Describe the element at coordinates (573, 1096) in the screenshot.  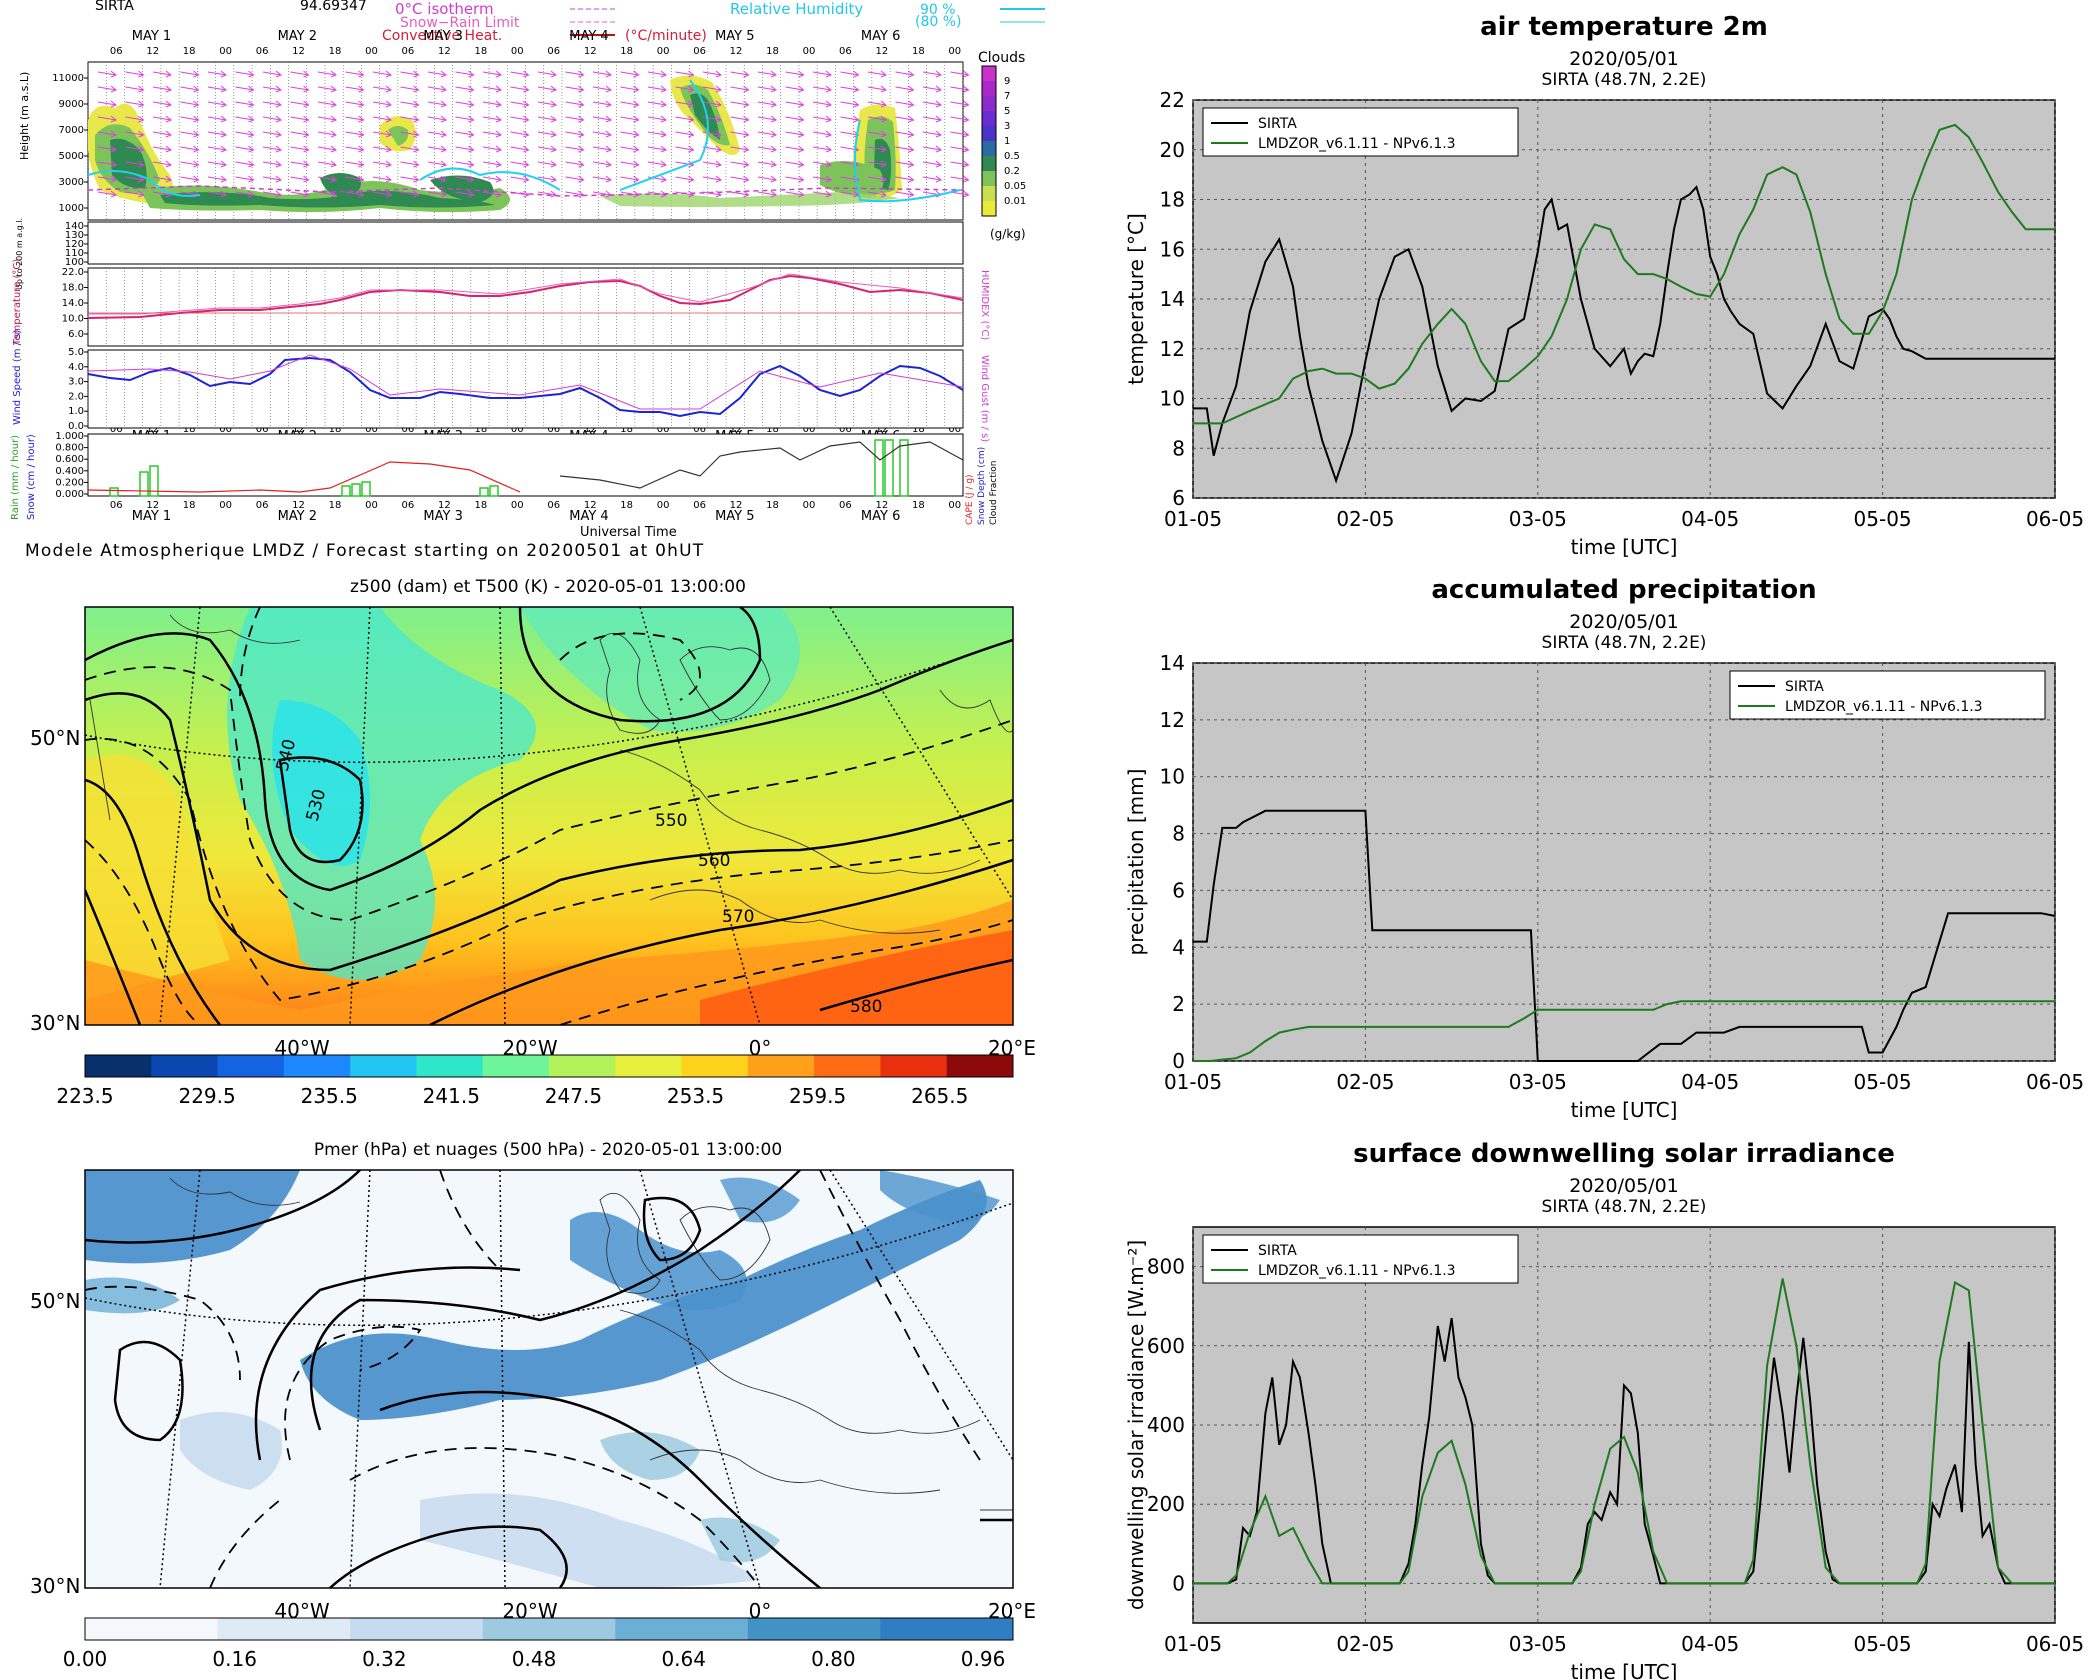
I see `colorbar-tick-label: 247.5` at that location.